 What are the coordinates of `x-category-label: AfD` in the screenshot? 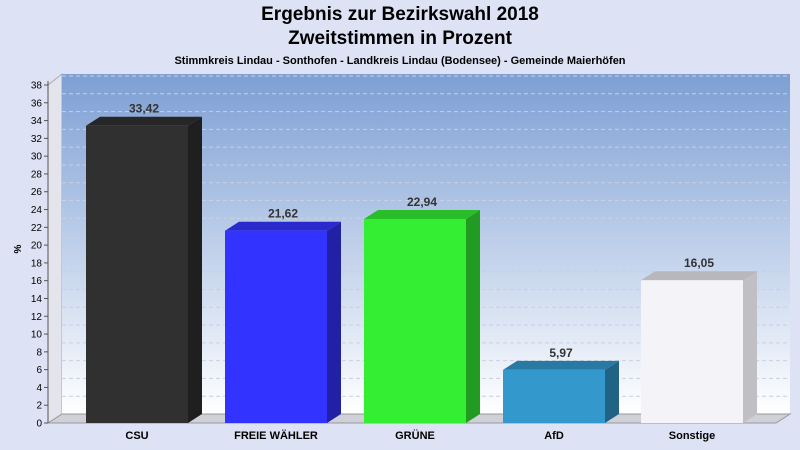 It's located at (554, 436).